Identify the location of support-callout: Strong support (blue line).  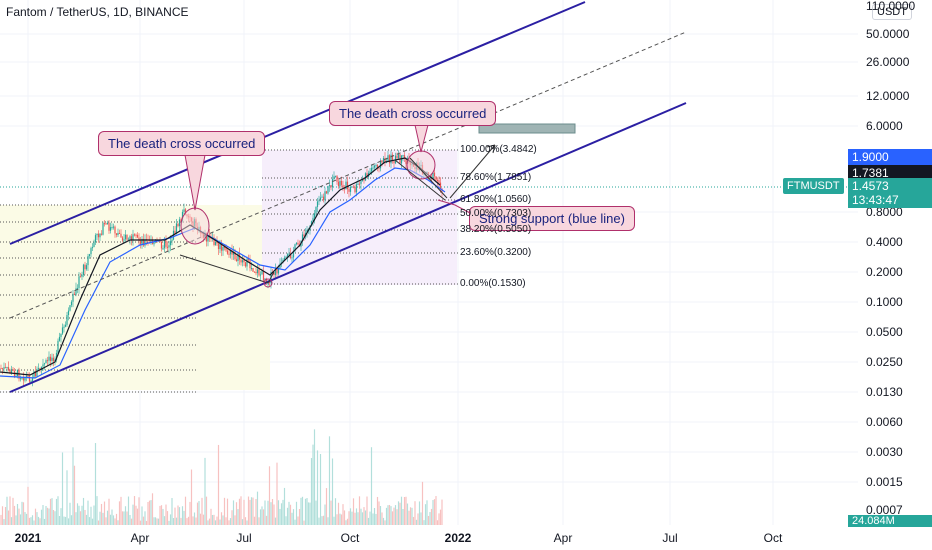
(552, 218).